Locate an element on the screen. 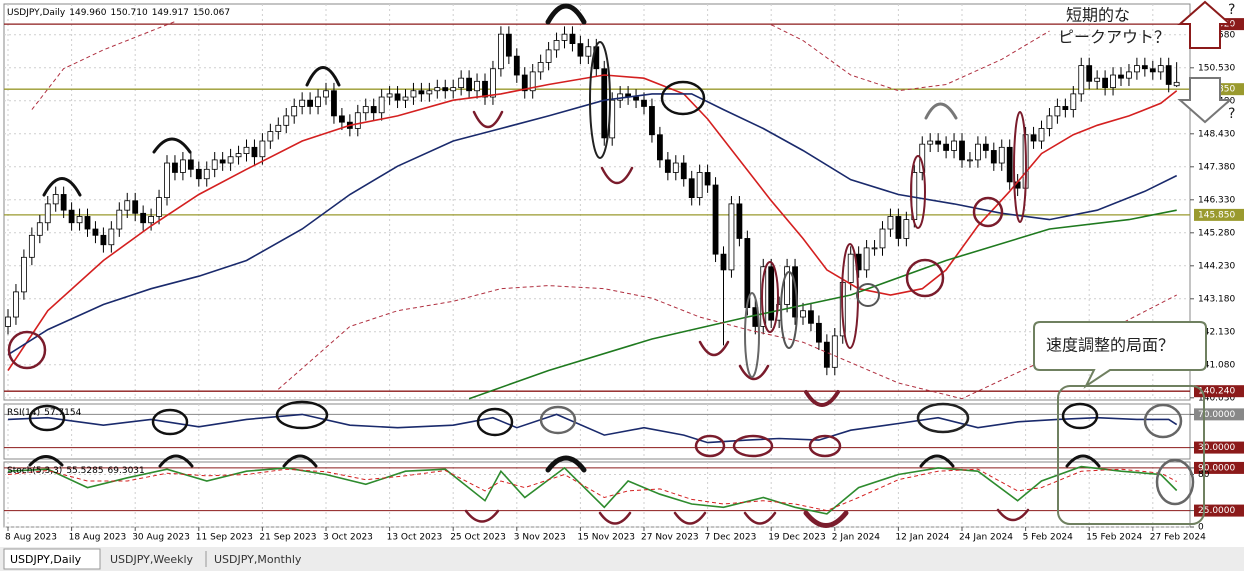  x-tick-label: 25 Oct 2023 is located at coordinates (478, 538).